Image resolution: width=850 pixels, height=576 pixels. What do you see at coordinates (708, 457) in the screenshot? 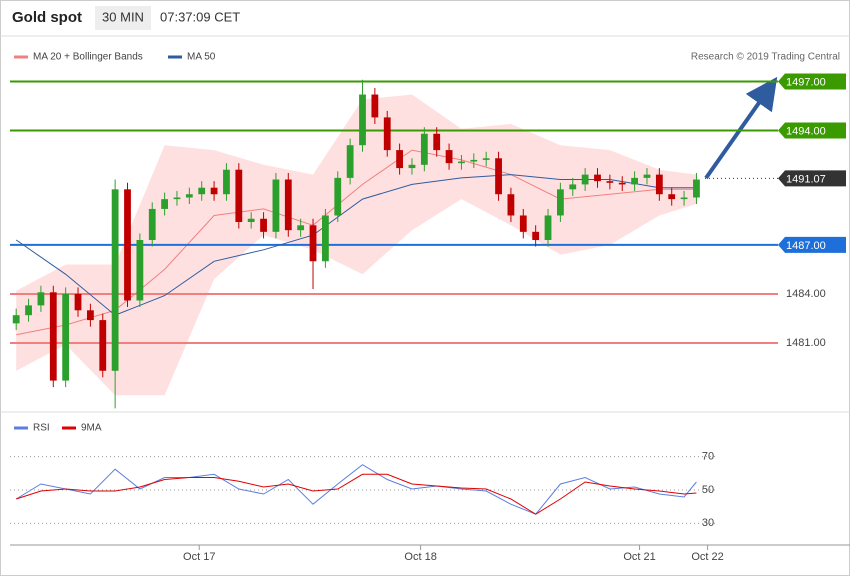
I see `y-tick-label: 70` at bounding box center [708, 457].